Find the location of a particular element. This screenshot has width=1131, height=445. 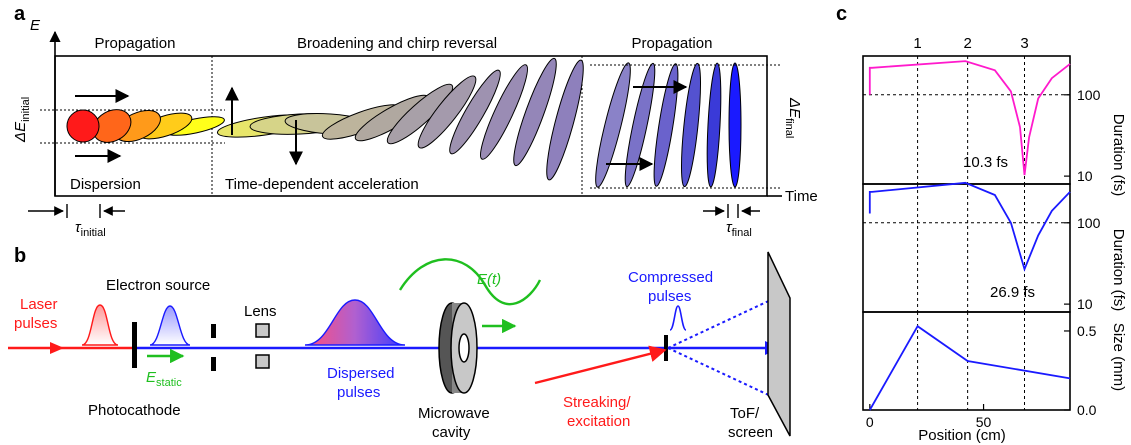

ylabel-bottom: Size (mm) is located at coordinates (1118, 357).